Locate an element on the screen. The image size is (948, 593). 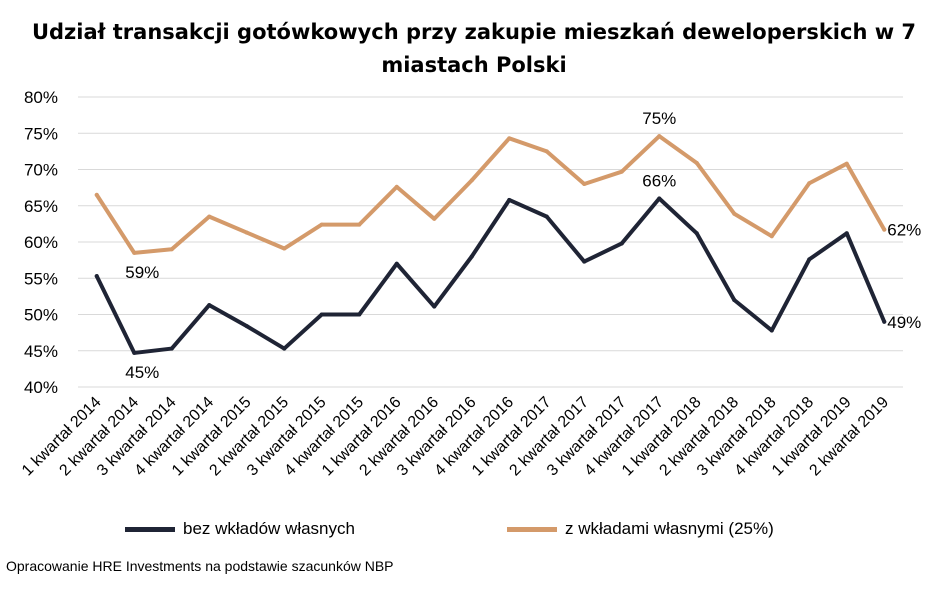
data-label: 75% is located at coordinates (659, 118).